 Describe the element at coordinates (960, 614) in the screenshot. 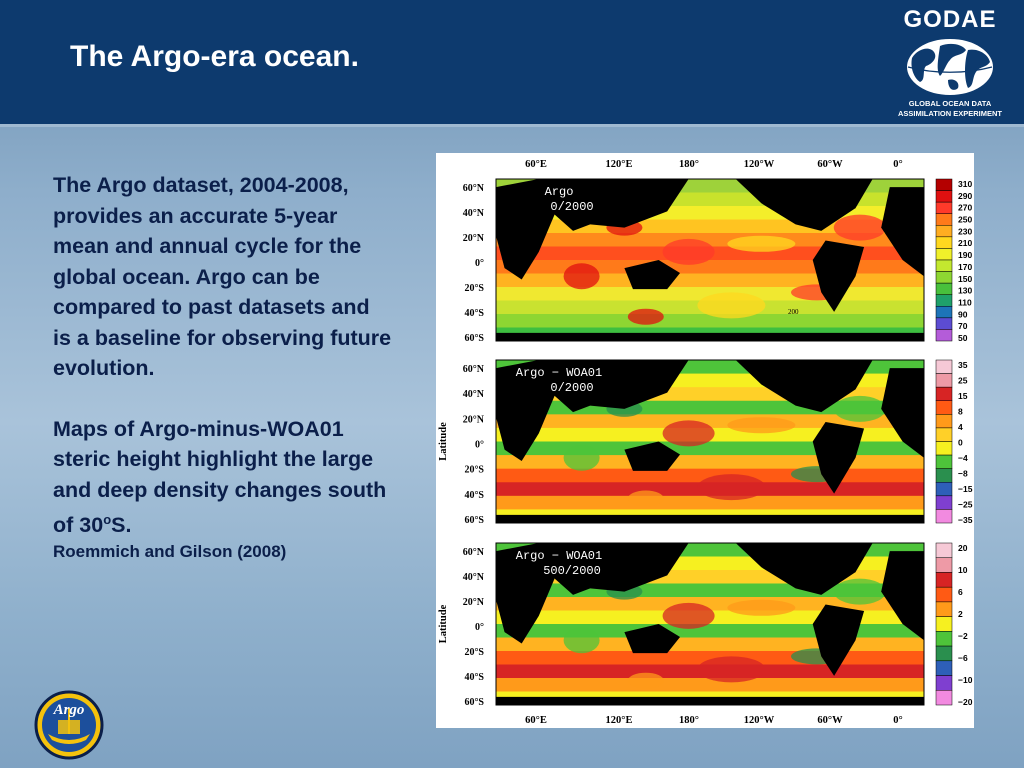

I see `colorbar-tick-label: 2` at that location.